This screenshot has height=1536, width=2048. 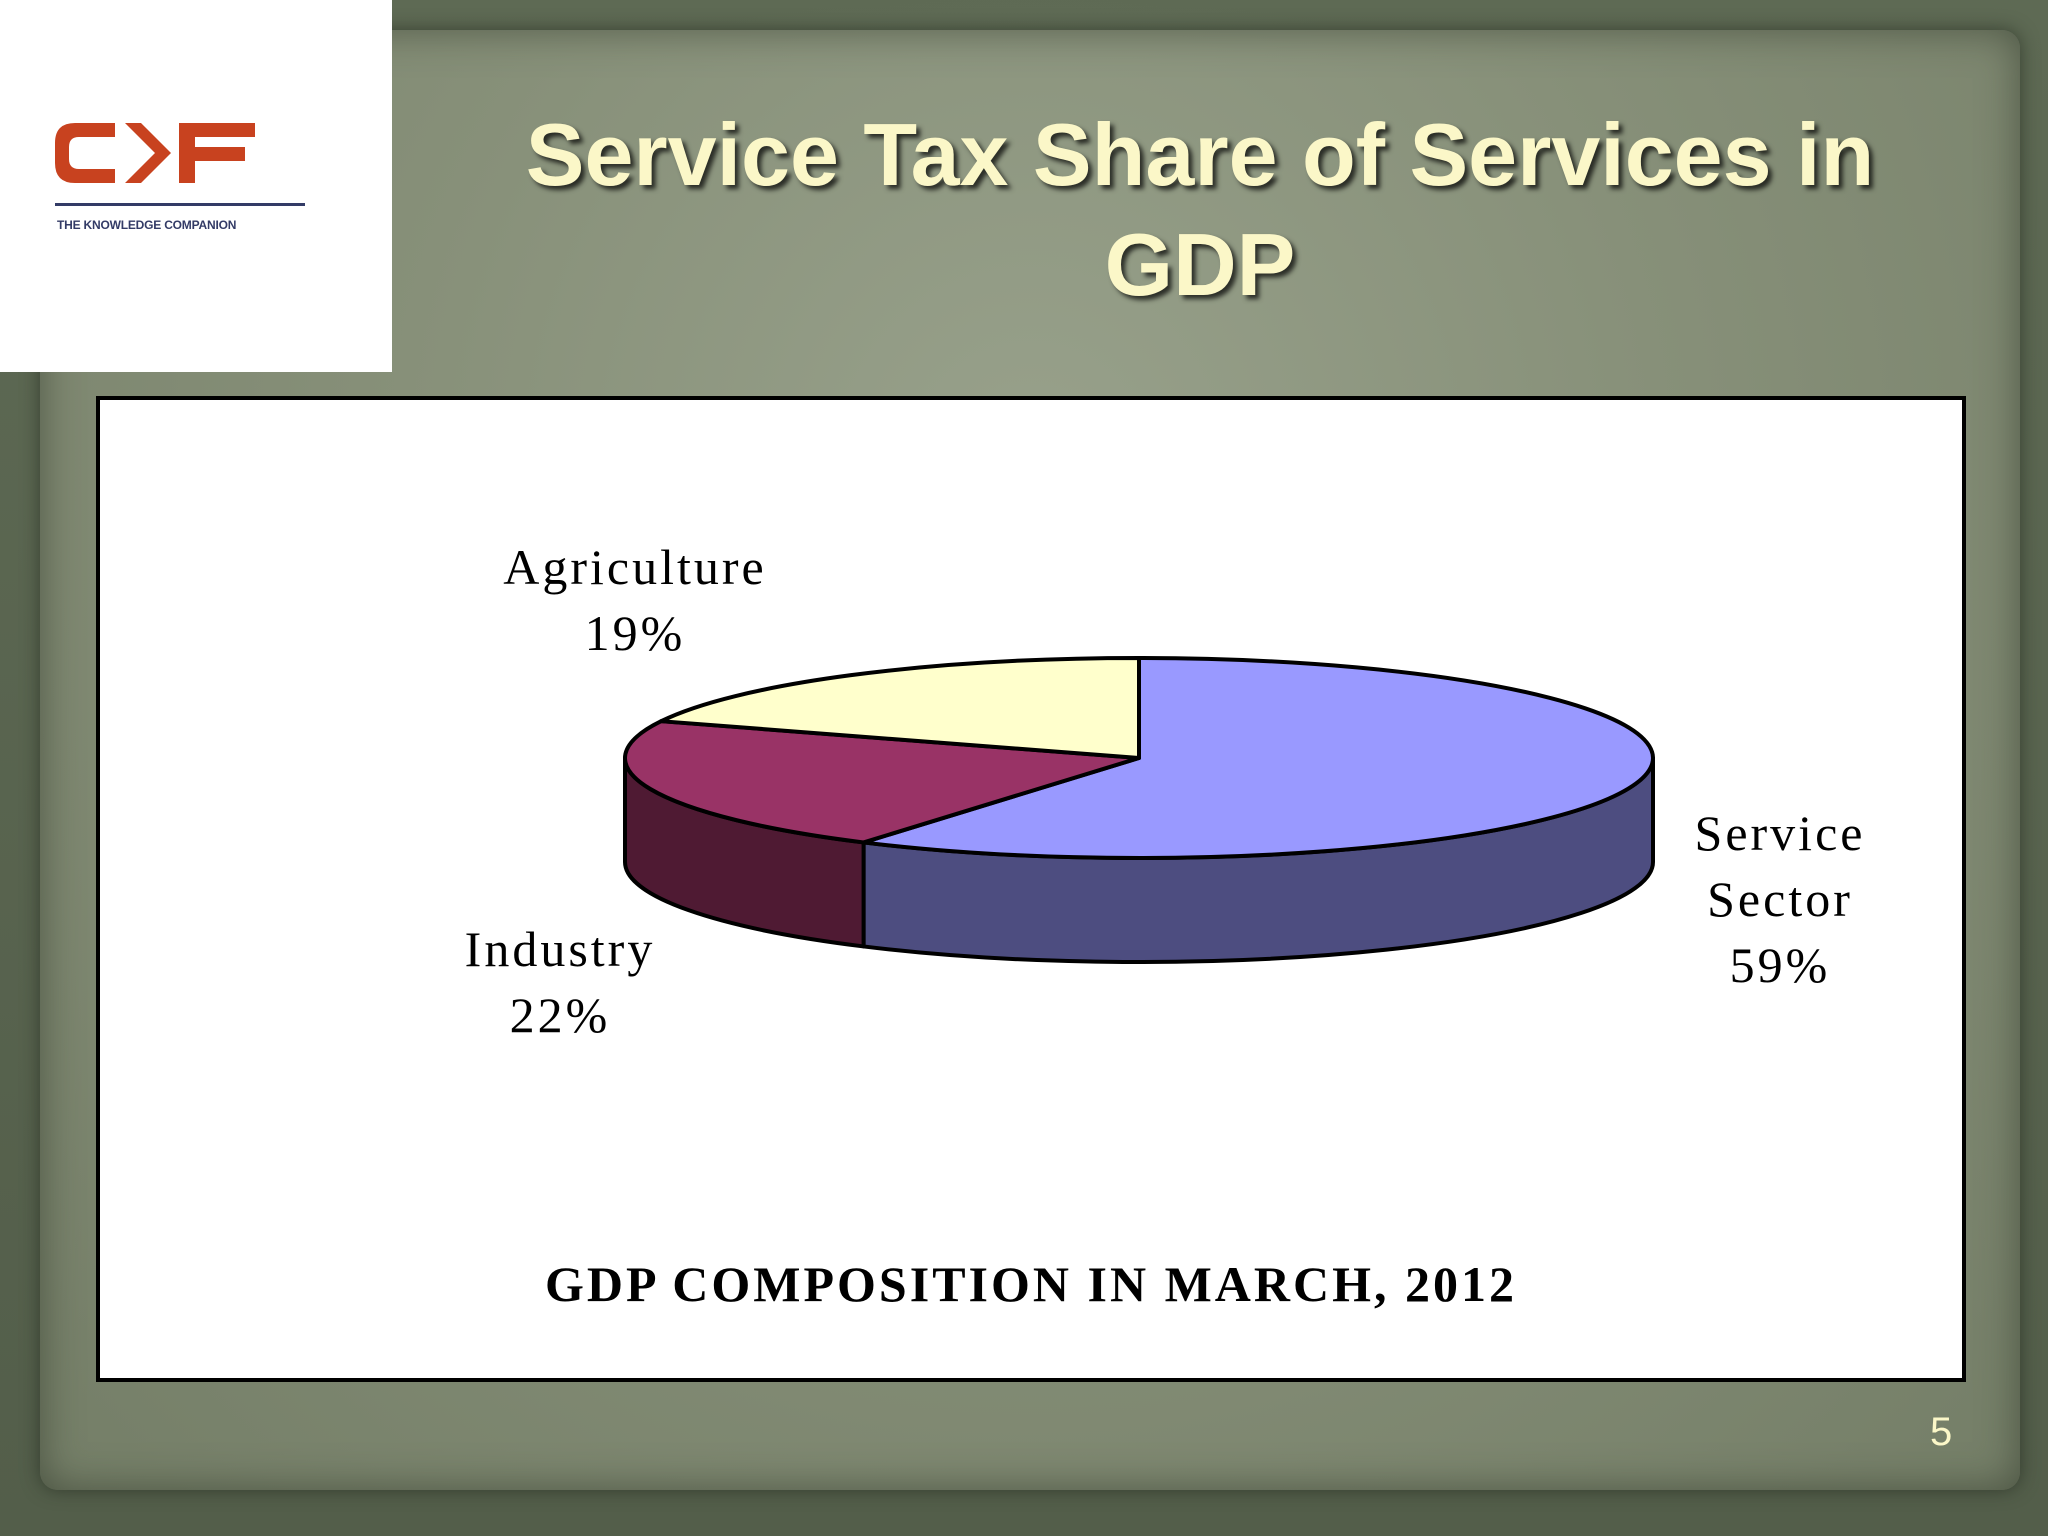 I want to click on slice-label-industry: Industry 22%, so click(x=560, y=982).